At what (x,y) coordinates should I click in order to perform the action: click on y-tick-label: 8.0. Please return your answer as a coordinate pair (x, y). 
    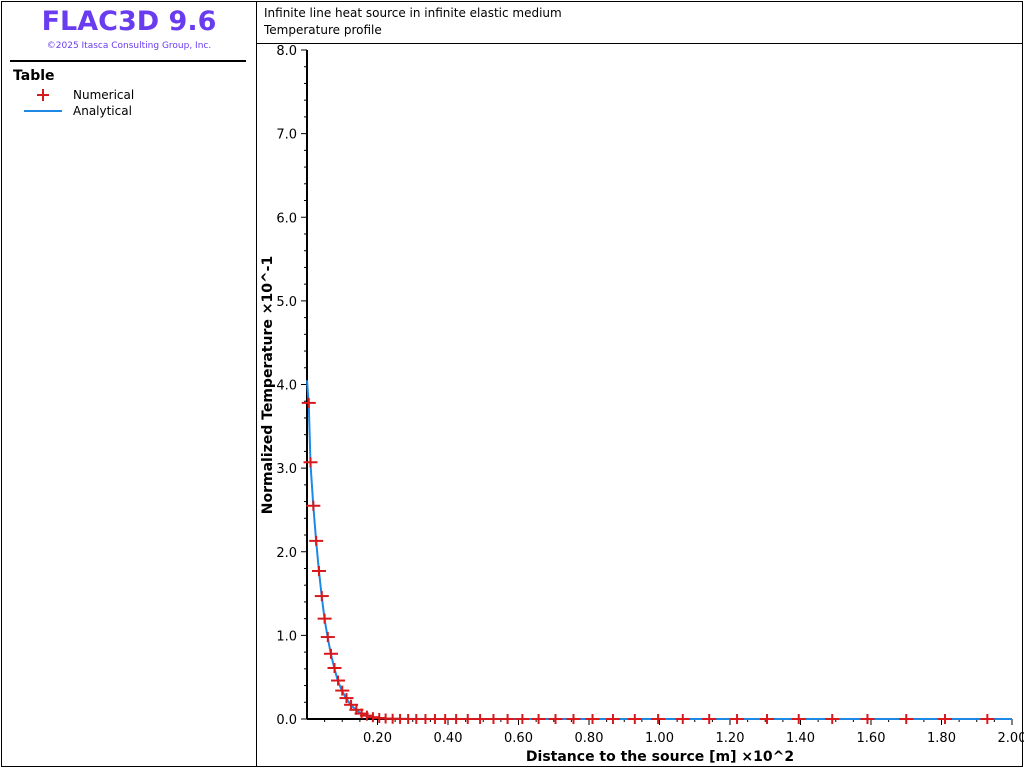
    Looking at the image, I should click on (286, 51).